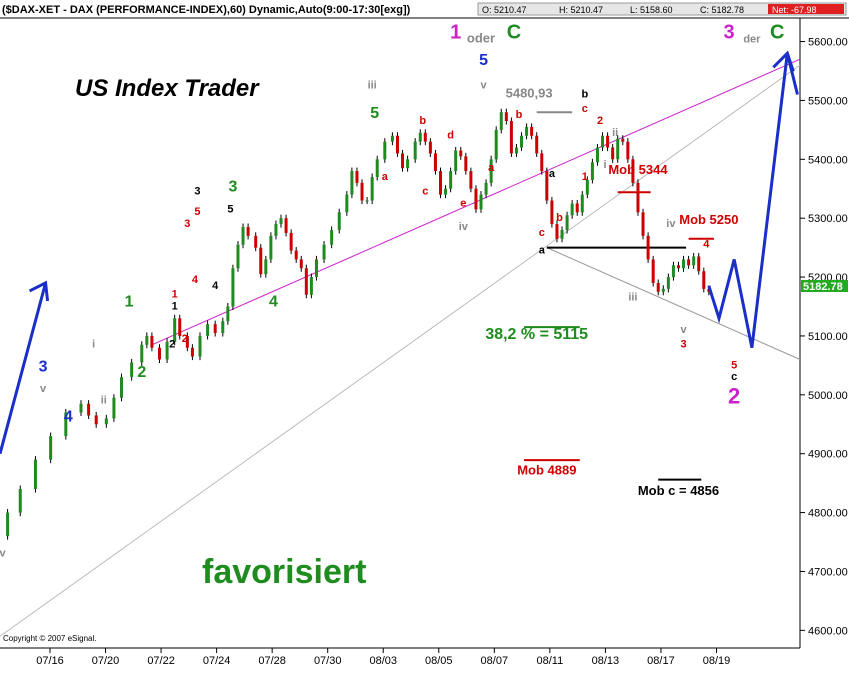 Image resolution: width=849 pixels, height=677 pixels. What do you see at coordinates (550, 661) in the screenshot?
I see `x-tick-label: 08/11` at bounding box center [550, 661].